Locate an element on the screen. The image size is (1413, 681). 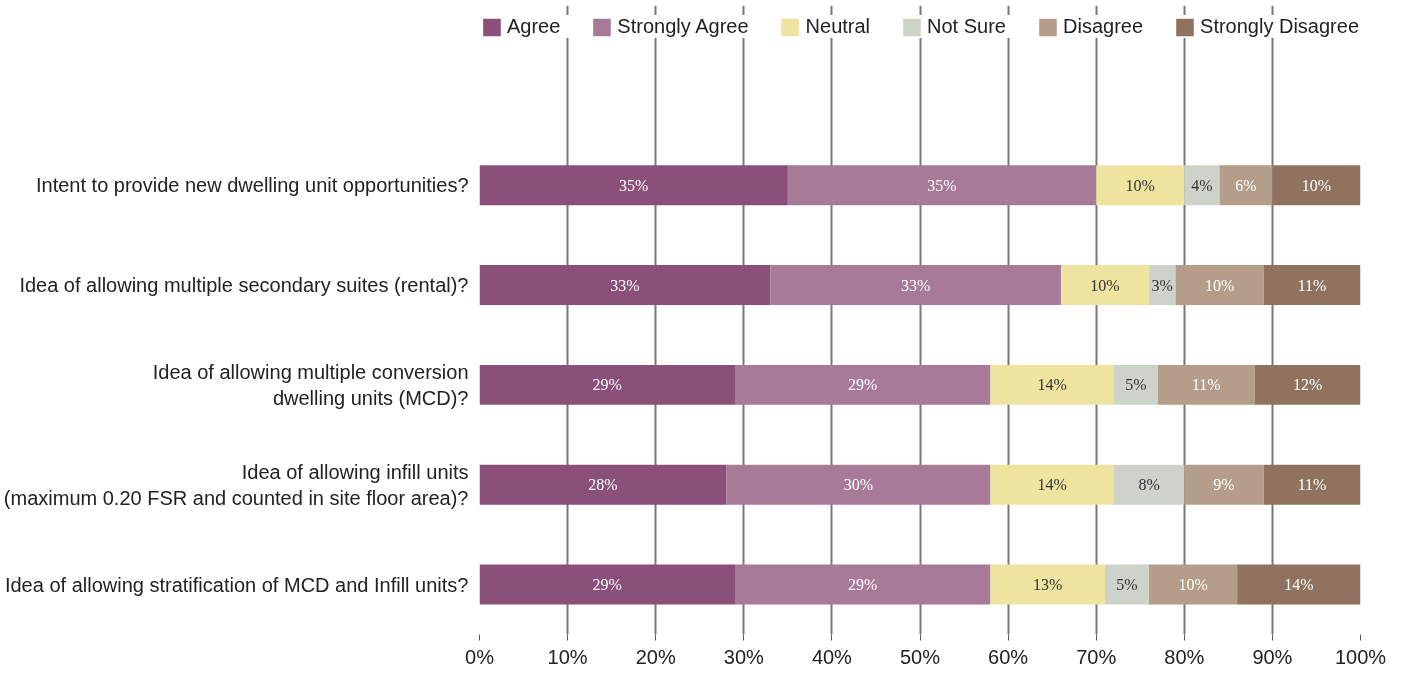
data-label: 30% is located at coordinates (858, 485).